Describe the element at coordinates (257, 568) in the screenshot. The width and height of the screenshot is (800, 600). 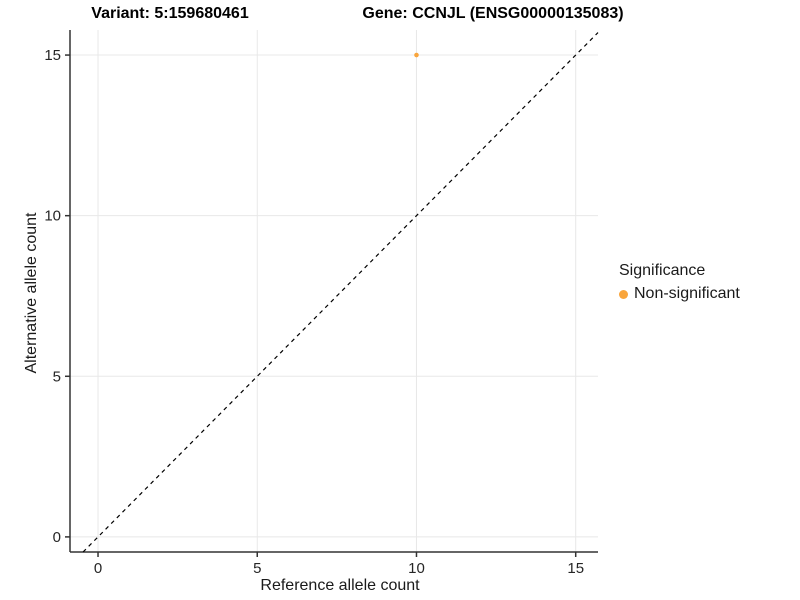
I see `x-tick-label: 5` at that location.